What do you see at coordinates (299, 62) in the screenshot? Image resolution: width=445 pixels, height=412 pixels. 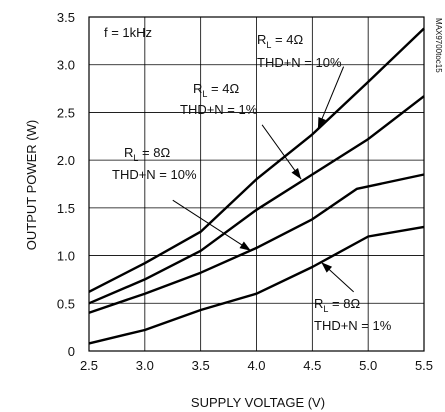 I see `series-thd-rl4-10: THD+N = 10%` at bounding box center [299, 62].